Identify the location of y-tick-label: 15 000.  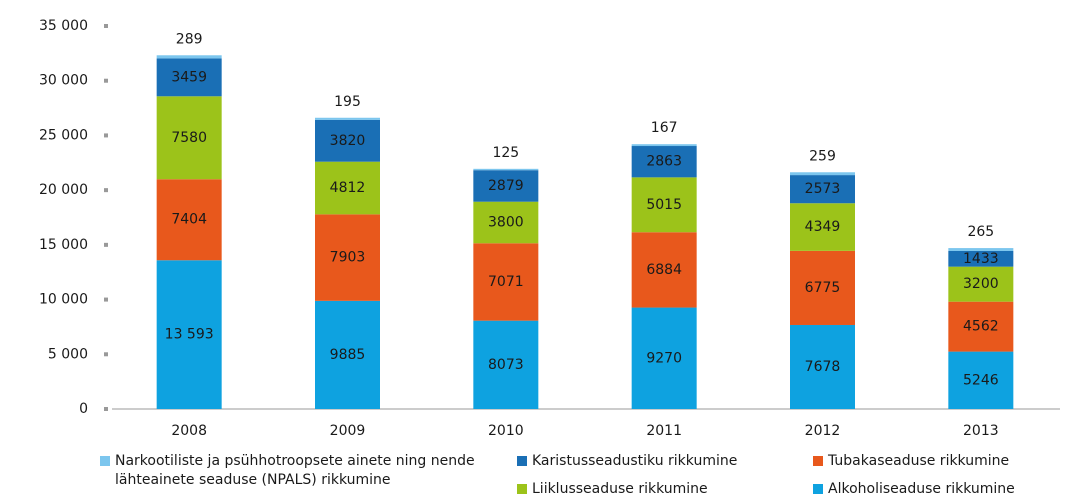
(63, 245).